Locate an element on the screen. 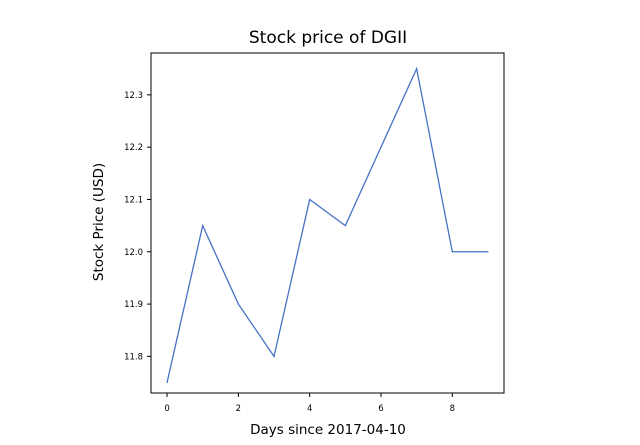  y-tick-label: 12.2 is located at coordinates (133, 148).